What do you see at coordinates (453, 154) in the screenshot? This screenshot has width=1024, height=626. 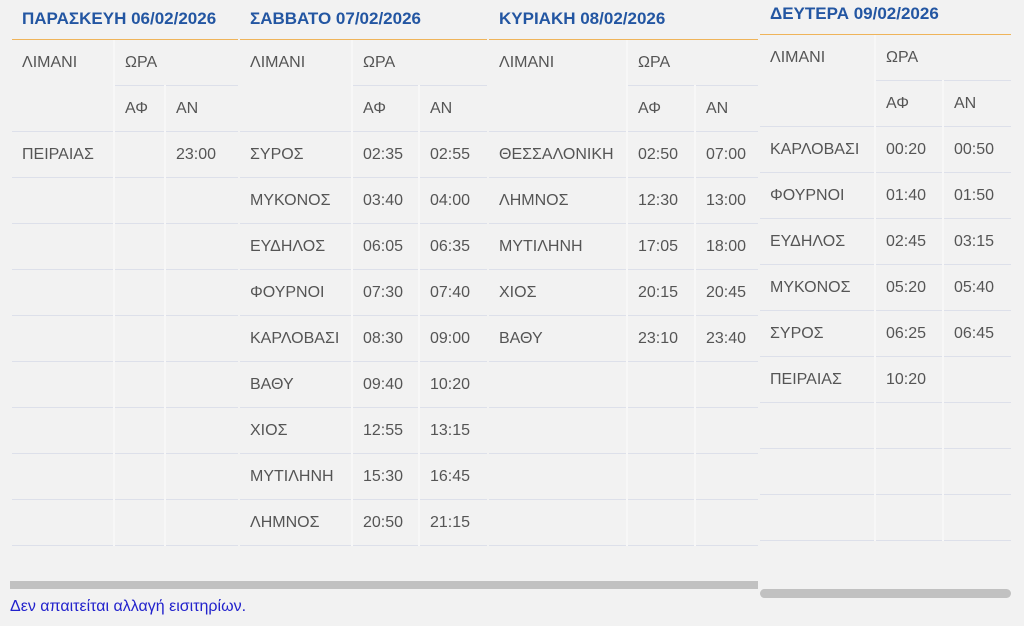 I see `arrival-cell: 02:55` at bounding box center [453, 154].